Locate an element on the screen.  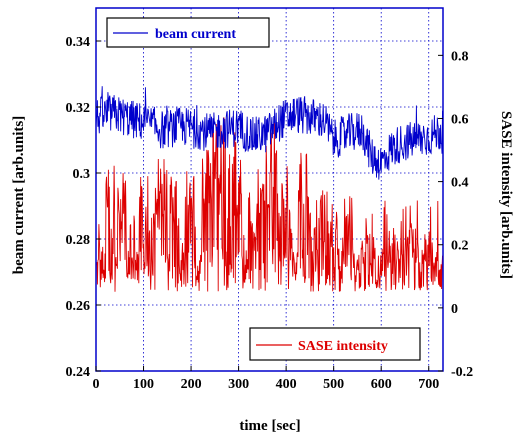
legend-label-beam-current: beam current is located at coordinates (195, 34).